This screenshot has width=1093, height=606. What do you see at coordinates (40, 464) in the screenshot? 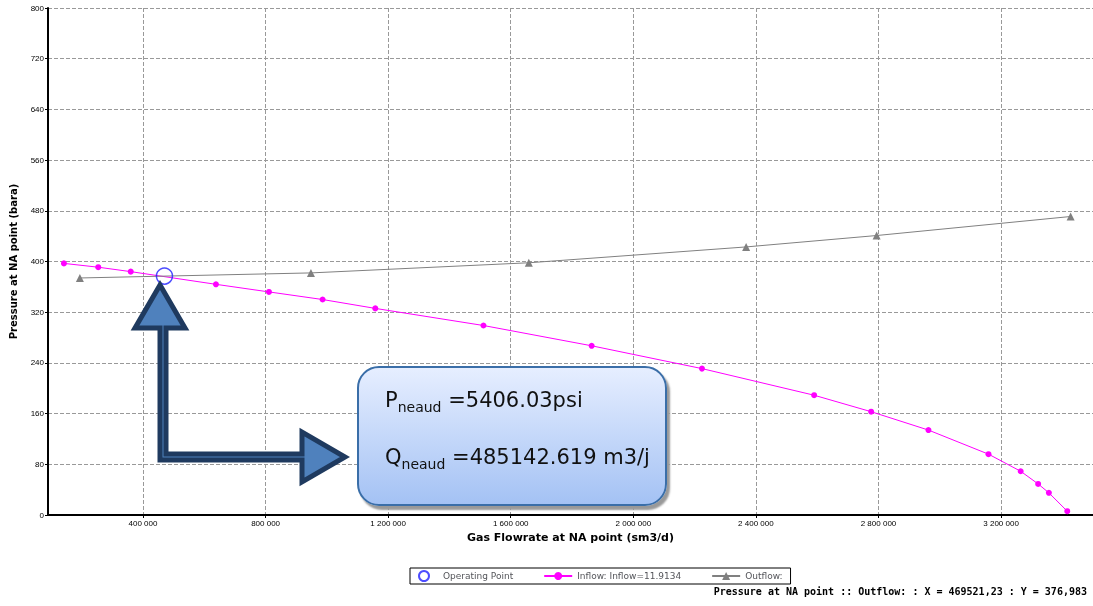
I see `y-tick-label: 80` at bounding box center [40, 464].